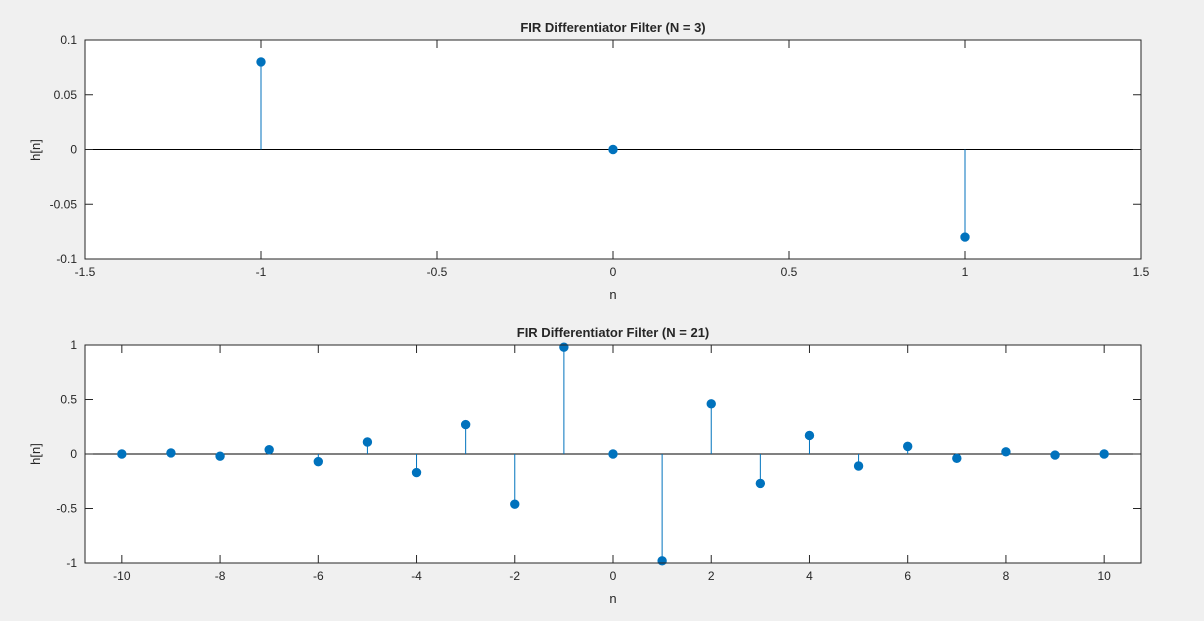 This screenshot has height=621, width=1204. What do you see at coordinates (73, 454) in the screenshot?
I see `bottom-y-tick-label: 0` at bounding box center [73, 454].